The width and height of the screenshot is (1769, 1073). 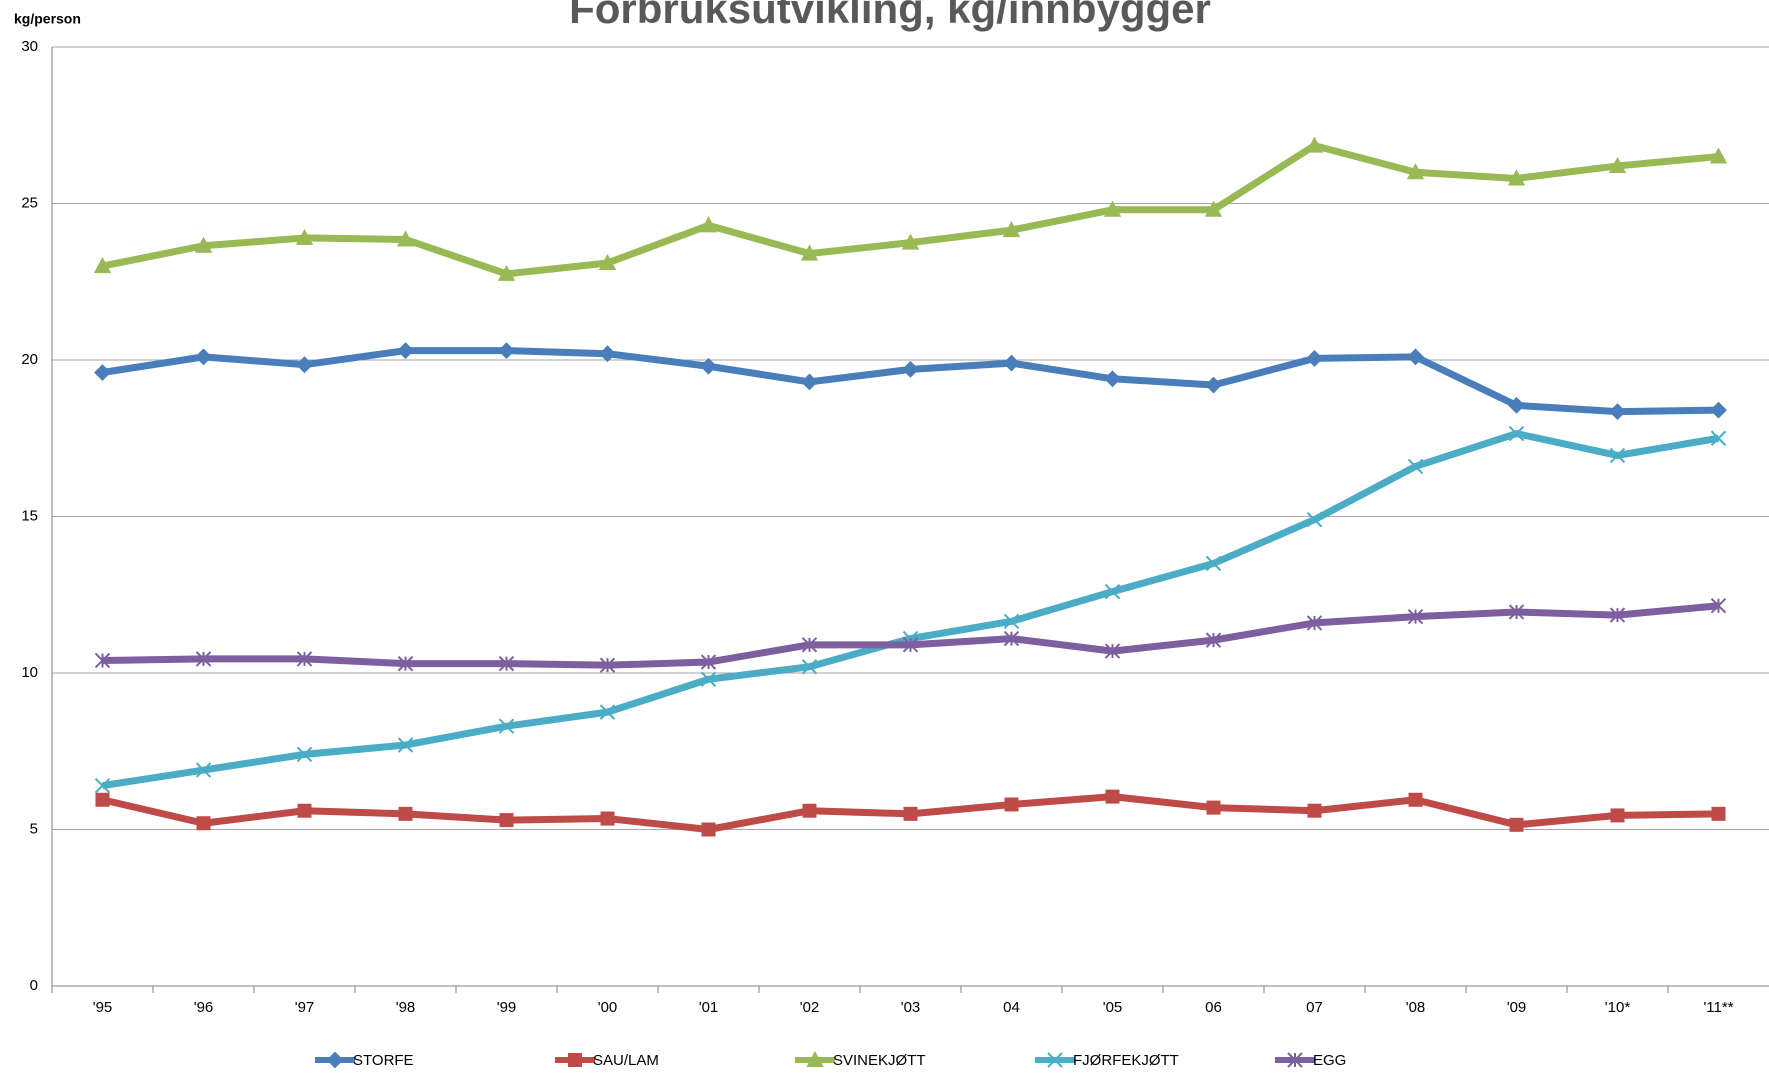 What do you see at coordinates (1113, 1007) in the screenshot?
I see `x-tick-label: '05` at bounding box center [1113, 1007].